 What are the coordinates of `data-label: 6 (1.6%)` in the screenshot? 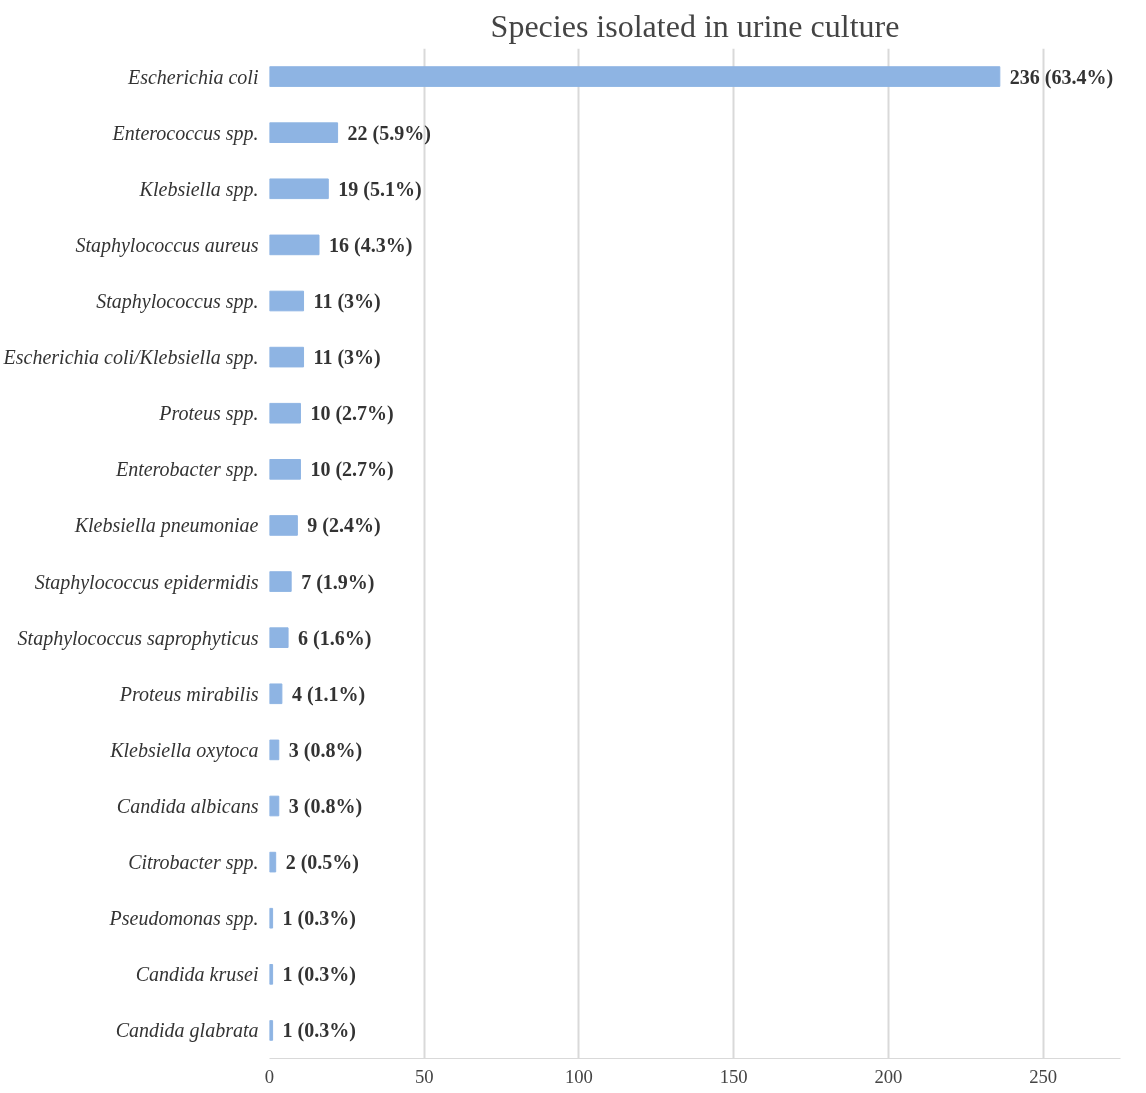 It's located at (335, 638).